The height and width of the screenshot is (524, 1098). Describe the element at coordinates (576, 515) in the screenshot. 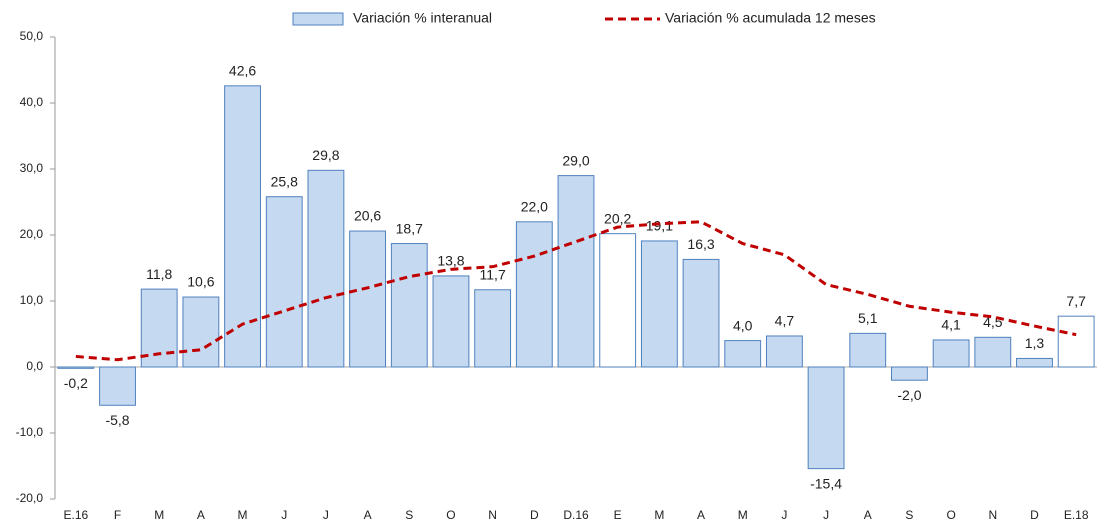

I see `x-tick-label: D.16` at that location.